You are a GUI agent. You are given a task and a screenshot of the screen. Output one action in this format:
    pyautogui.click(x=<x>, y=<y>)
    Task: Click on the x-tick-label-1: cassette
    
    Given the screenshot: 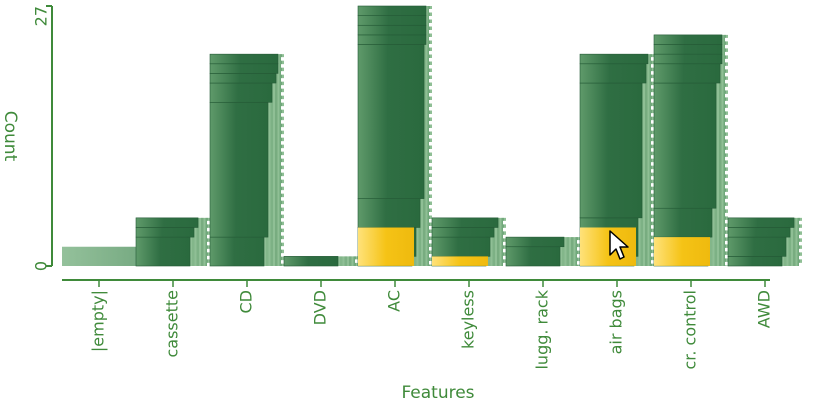 What is the action you would take?
    pyautogui.click(x=172, y=324)
    